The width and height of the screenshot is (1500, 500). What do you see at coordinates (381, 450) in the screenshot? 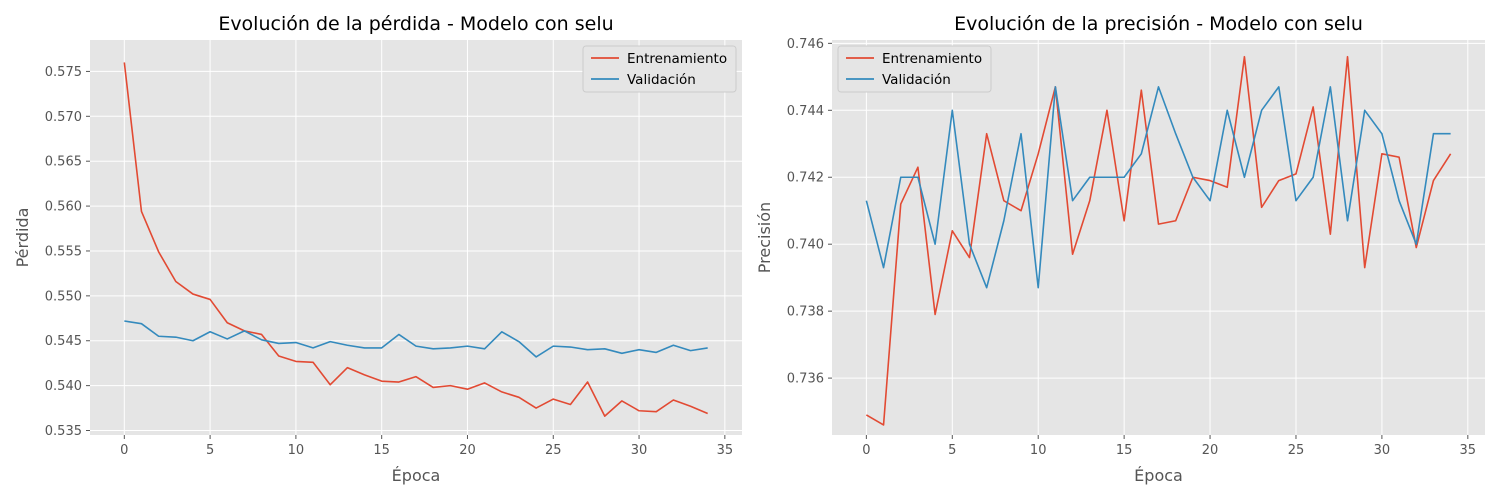
I see `loss-x-tick-label: 15` at bounding box center [381, 450].